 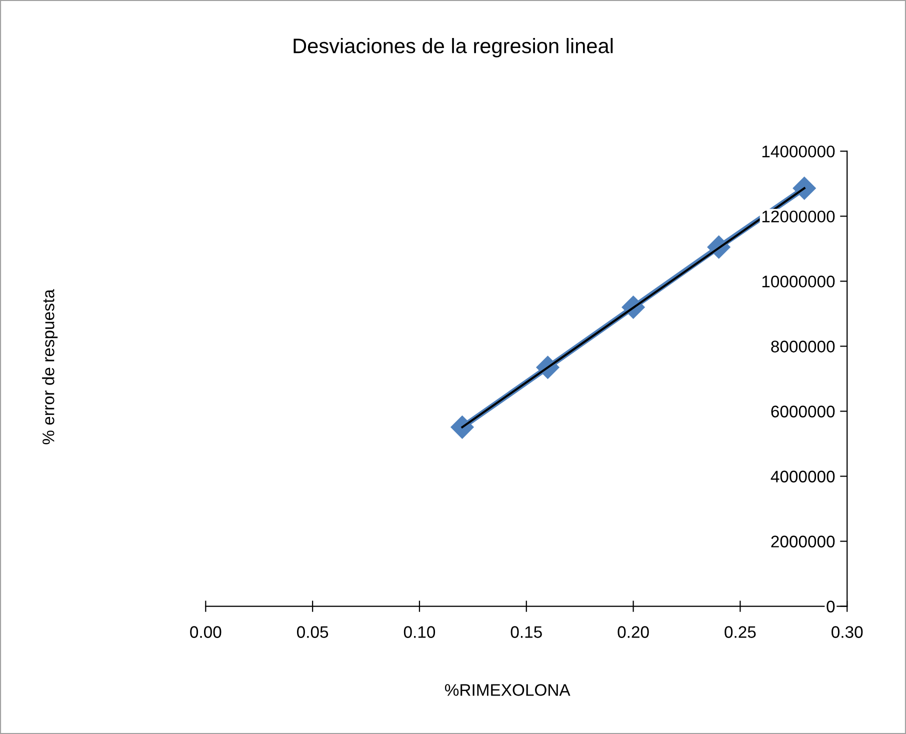 I want to click on y-tick-label: 4000000, so click(x=802, y=476).